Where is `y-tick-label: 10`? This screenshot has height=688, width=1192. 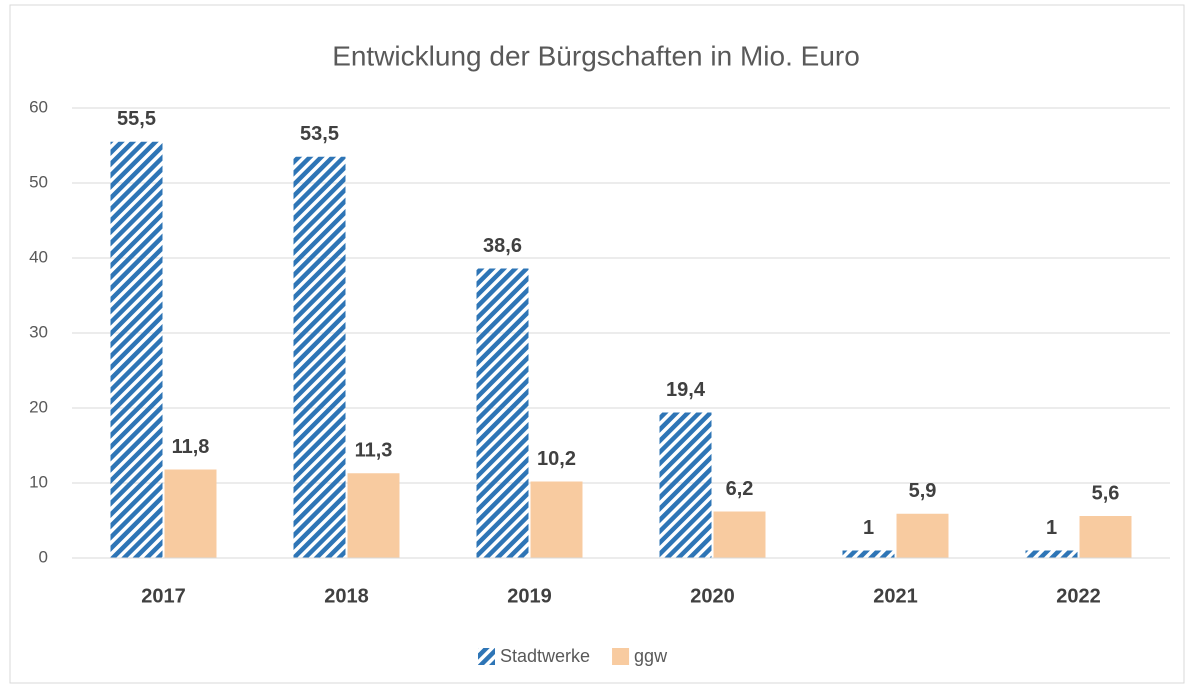 y-tick-label: 10 is located at coordinates (38, 481).